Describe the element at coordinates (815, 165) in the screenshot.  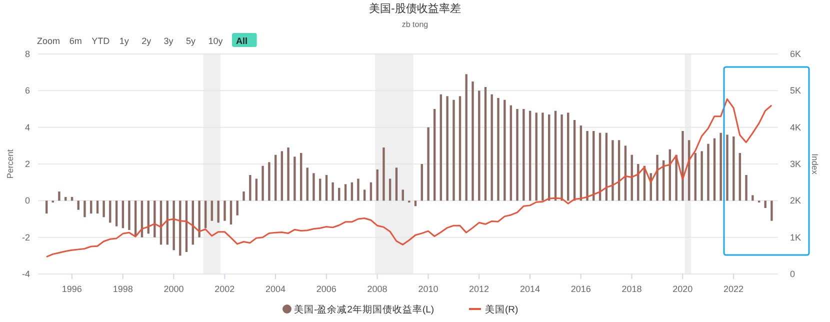
I see `y2-axis-title: Index` at that location.